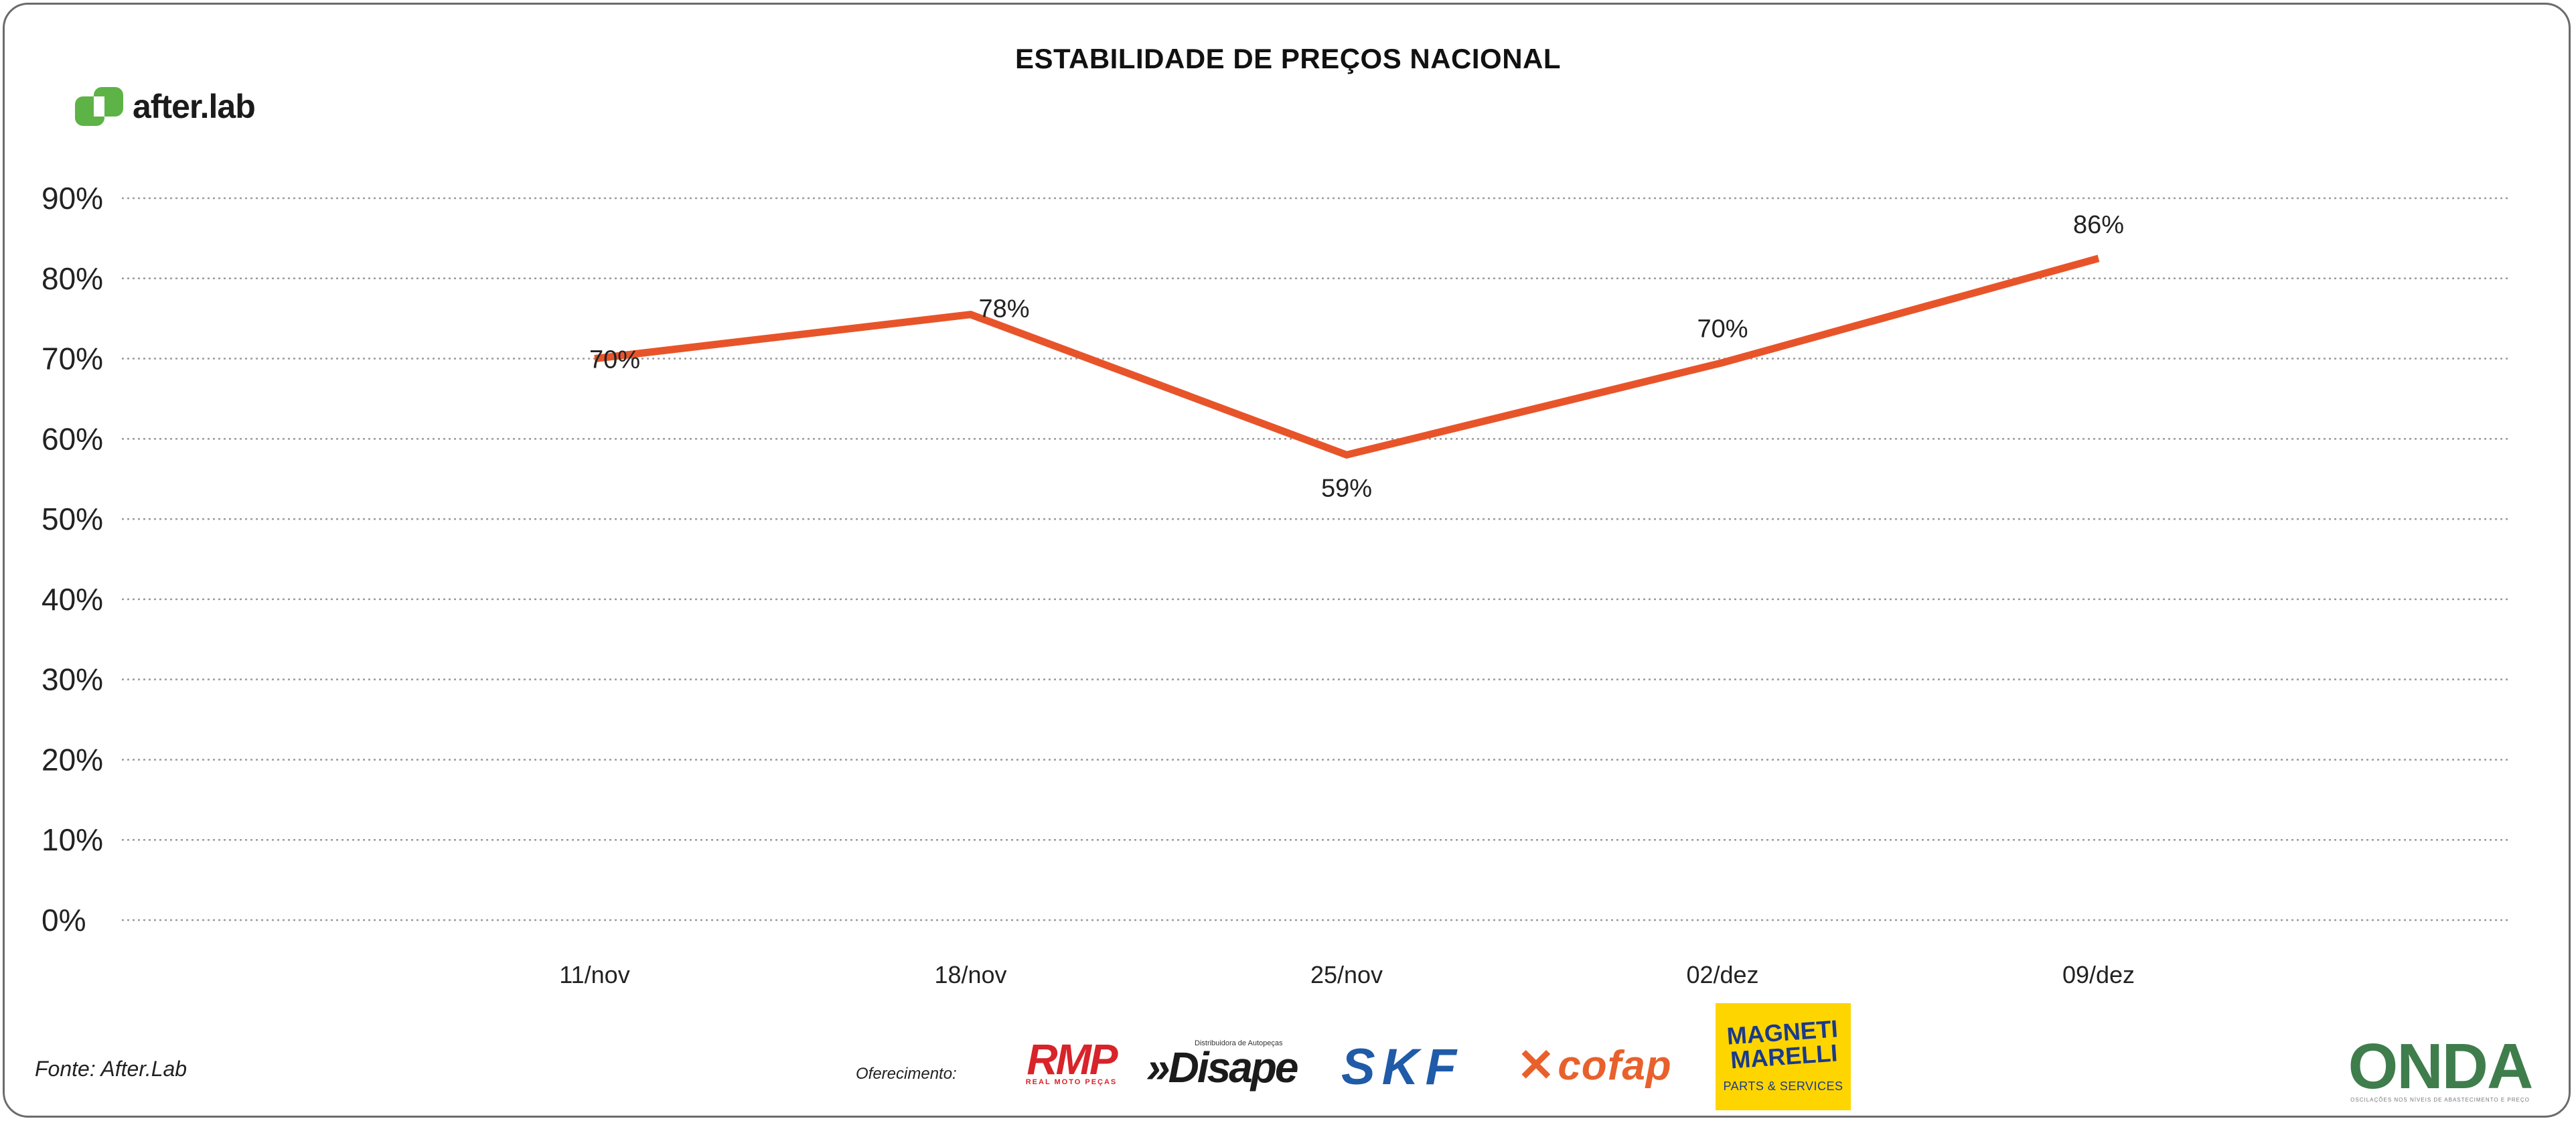 This screenshot has height=1123, width=2576. I want to click on y-tick-label: 40%, so click(72, 599).